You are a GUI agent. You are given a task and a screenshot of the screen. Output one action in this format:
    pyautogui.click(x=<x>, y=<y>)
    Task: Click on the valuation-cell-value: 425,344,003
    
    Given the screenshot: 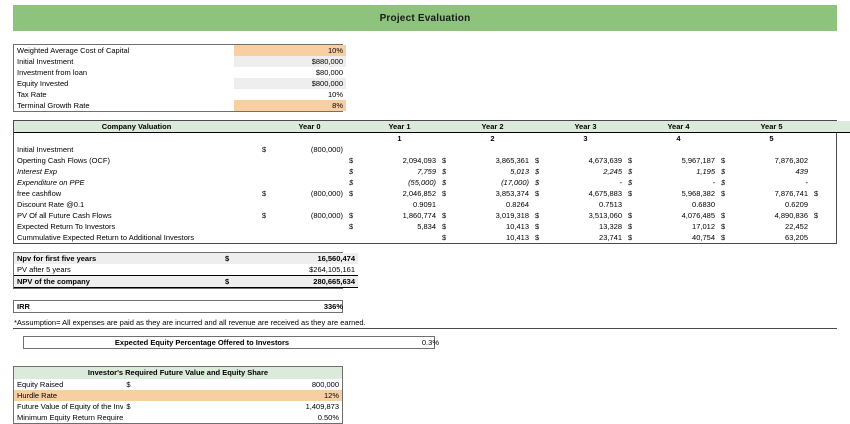 What is the action you would take?
    pyautogui.click(x=837, y=193)
    